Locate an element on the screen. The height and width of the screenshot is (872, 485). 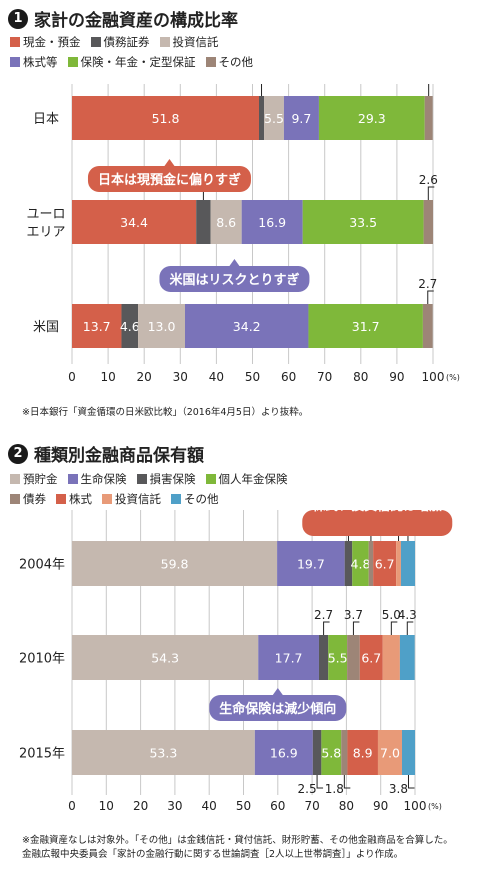
chart-1-legend: 現金・預金 債務証券 投資信託株式等 保険・年金・定型保証 その他 is located at coordinates (131, 54).